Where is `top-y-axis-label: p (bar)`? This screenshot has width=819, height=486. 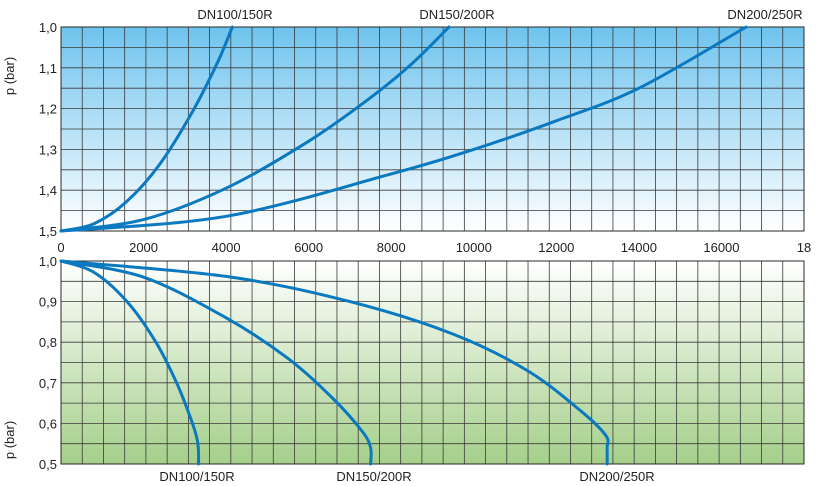 top-y-axis-label: p (bar) is located at coordinates (9, 76).